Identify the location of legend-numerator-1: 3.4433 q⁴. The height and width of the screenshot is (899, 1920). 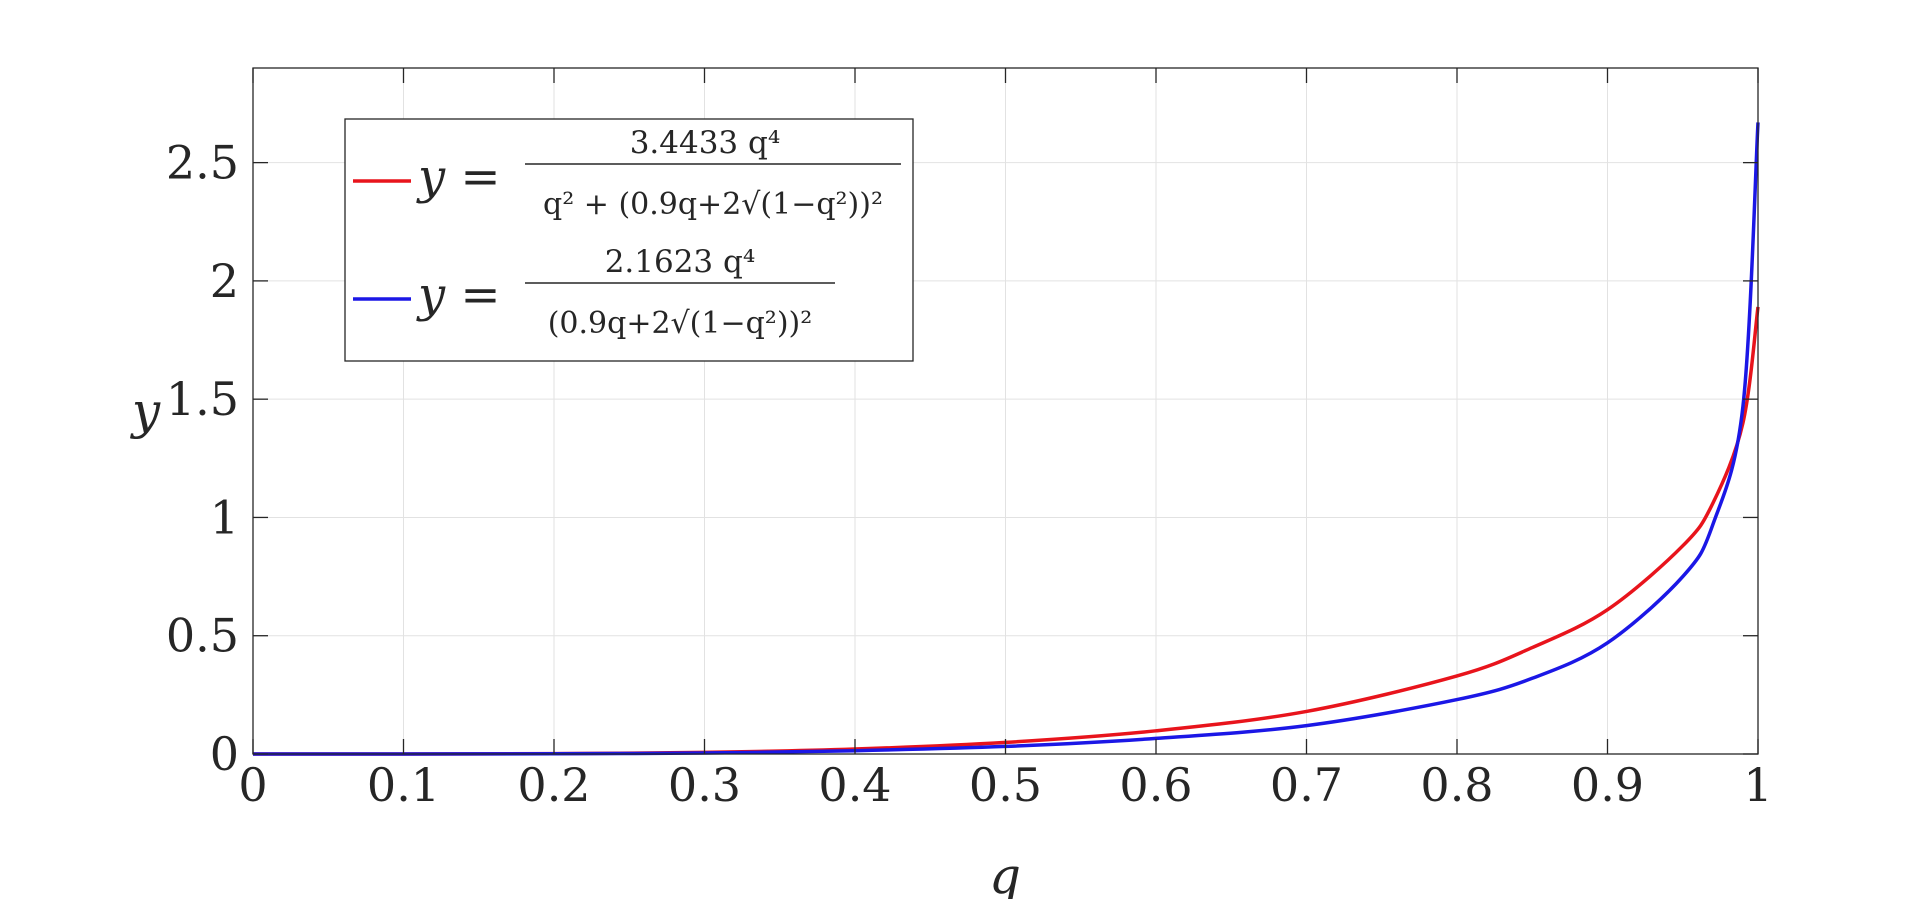
(705, 143).